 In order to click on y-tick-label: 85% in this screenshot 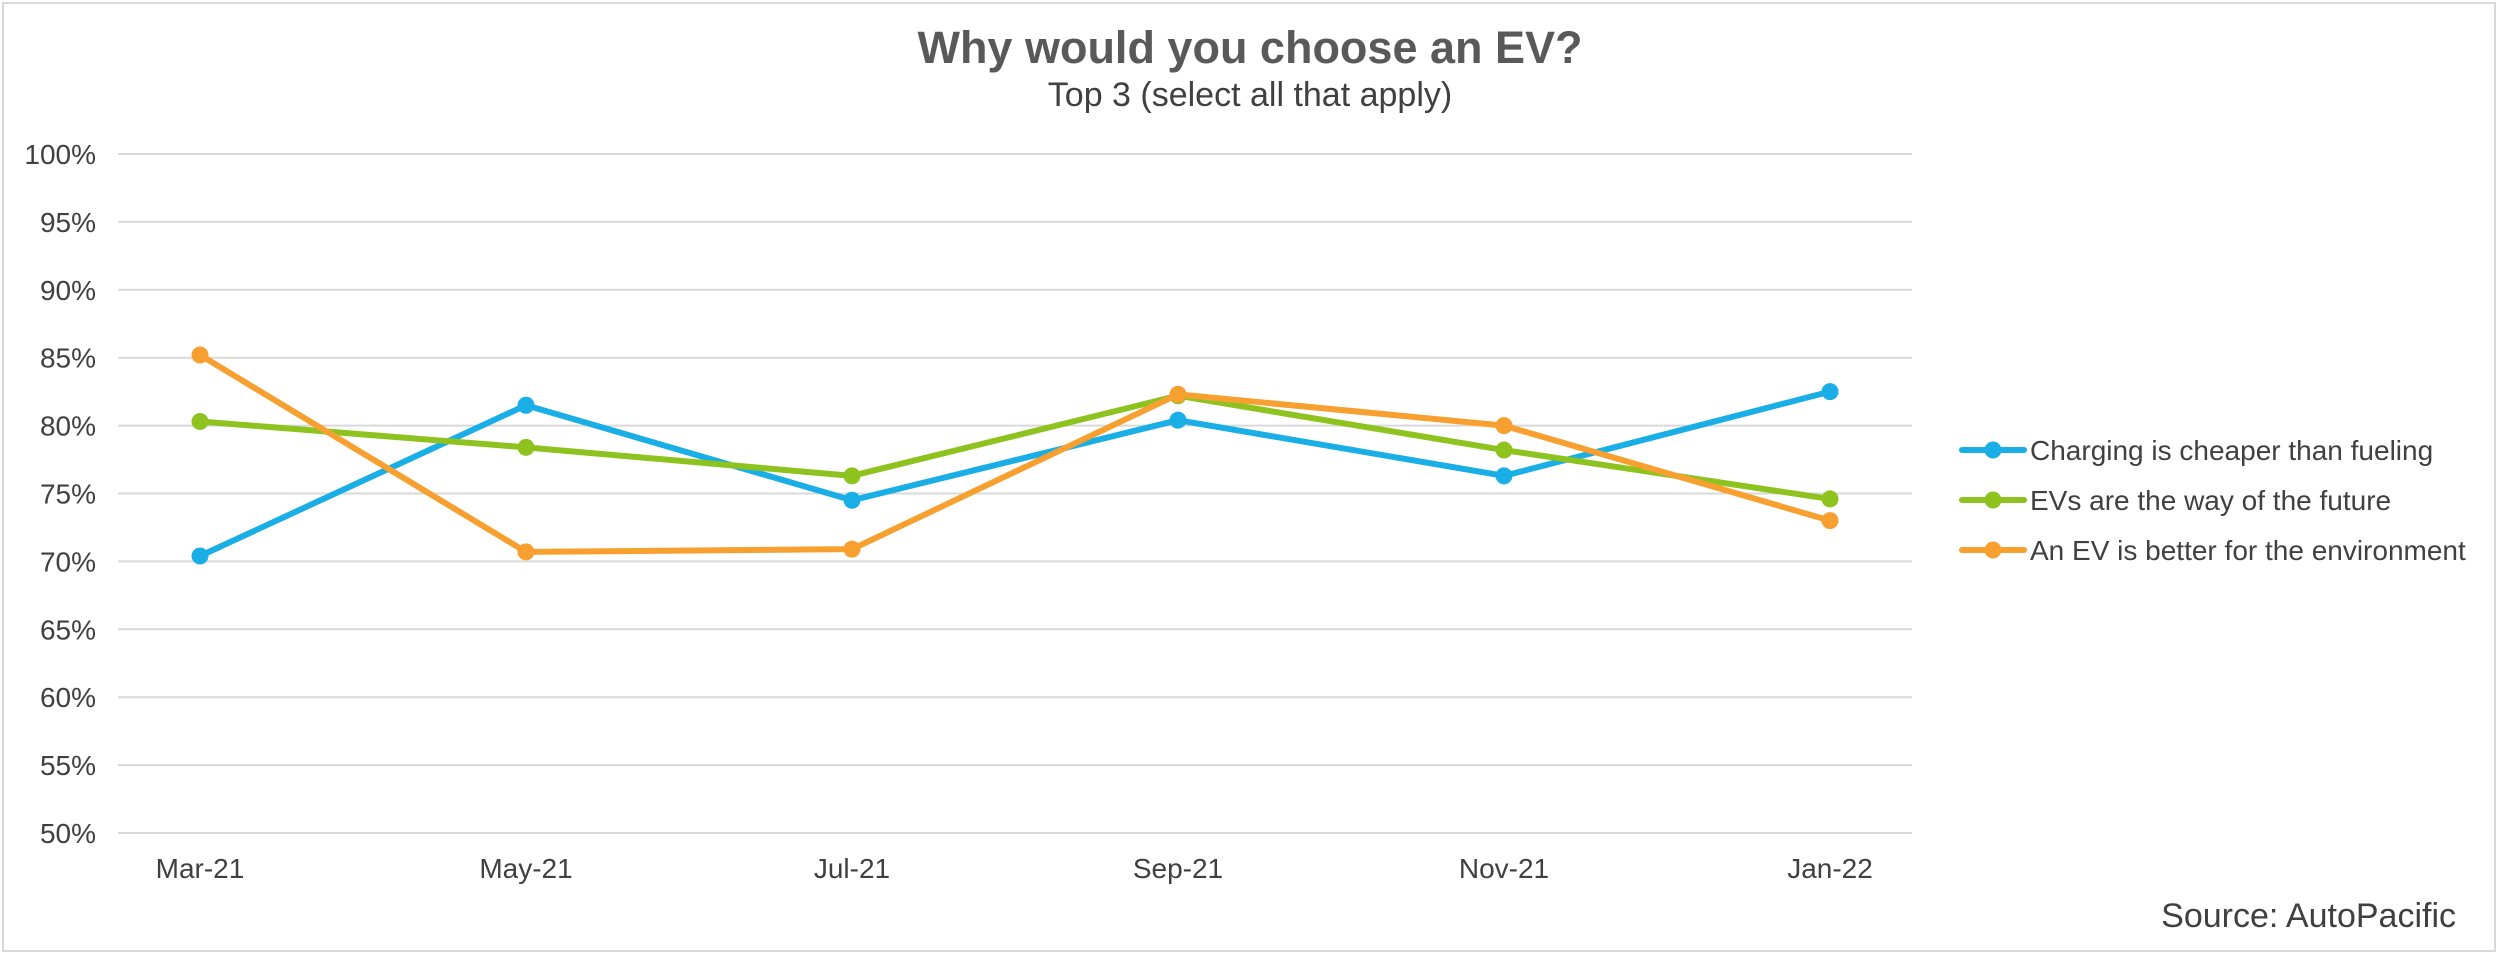, I will do `click(68, 358)`.